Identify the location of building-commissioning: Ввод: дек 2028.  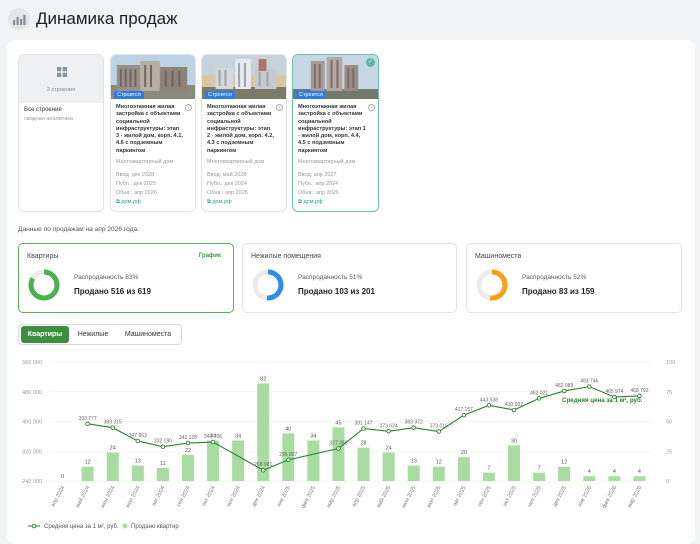
(135, 175).